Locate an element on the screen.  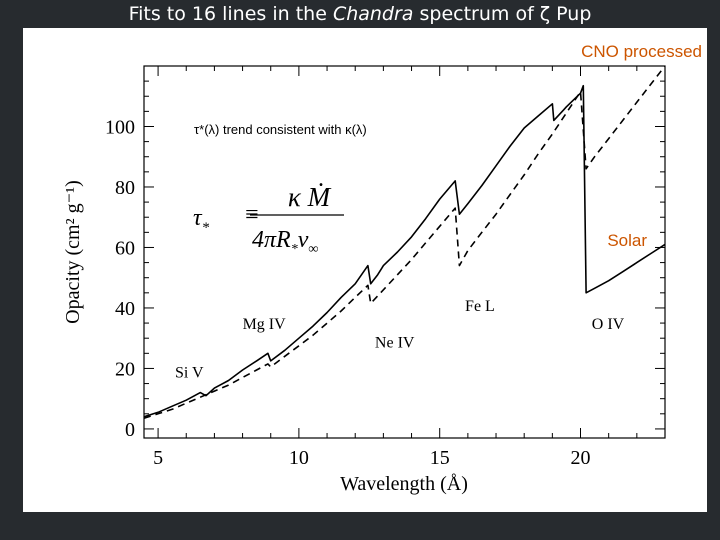
series-label-solar: Solar is located at coordinates (627, 240).